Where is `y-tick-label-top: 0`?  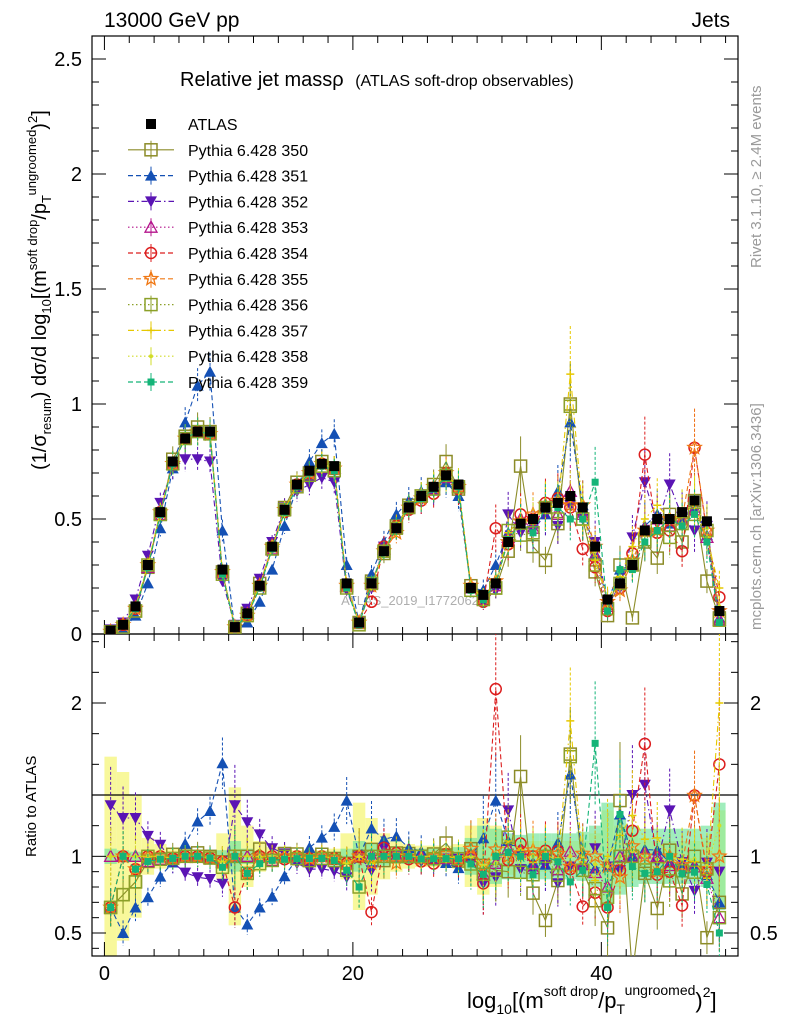 y-tick-label-top: 0 is located at coordinates (76, 635).